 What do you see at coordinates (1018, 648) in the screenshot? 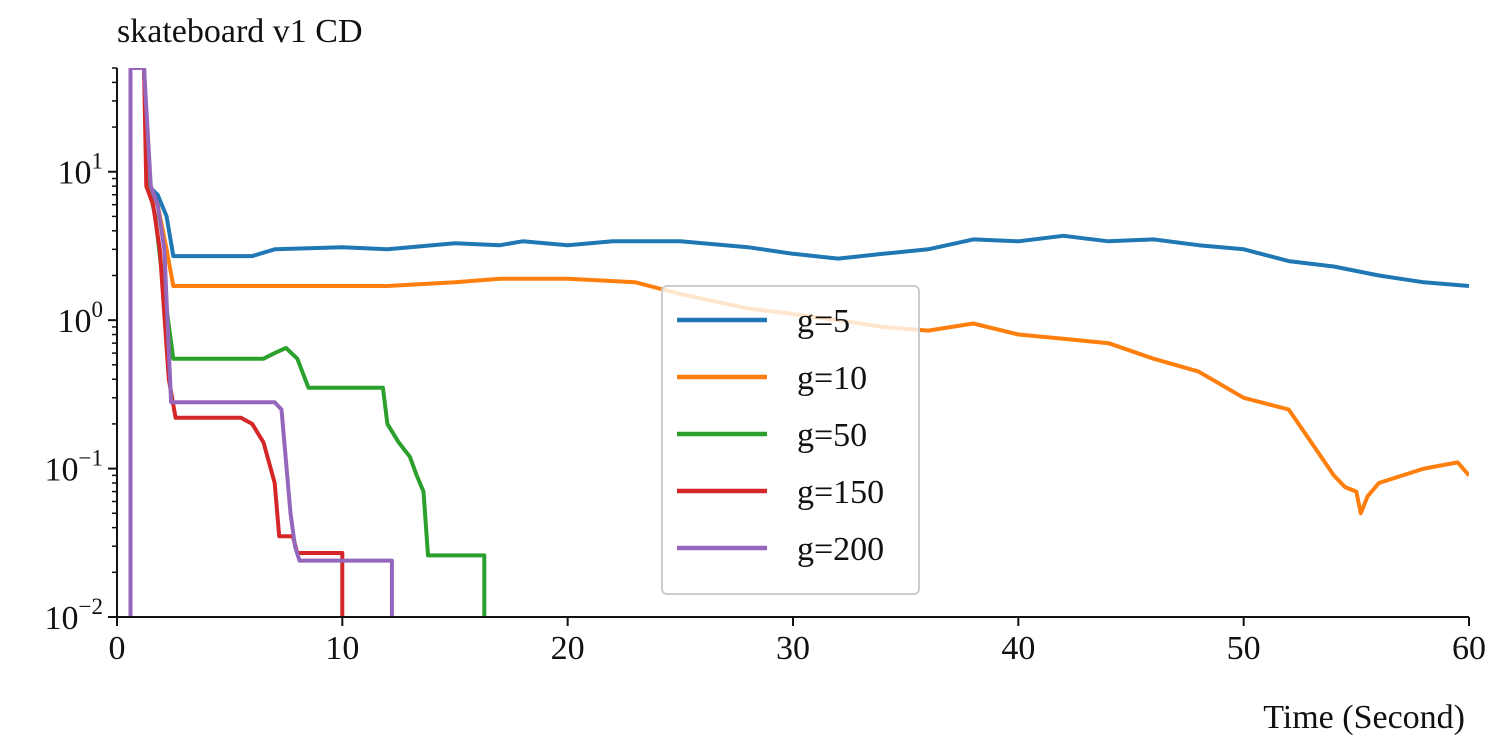
I see `x-tick-label: 40` at bounding box center [1018, 648].